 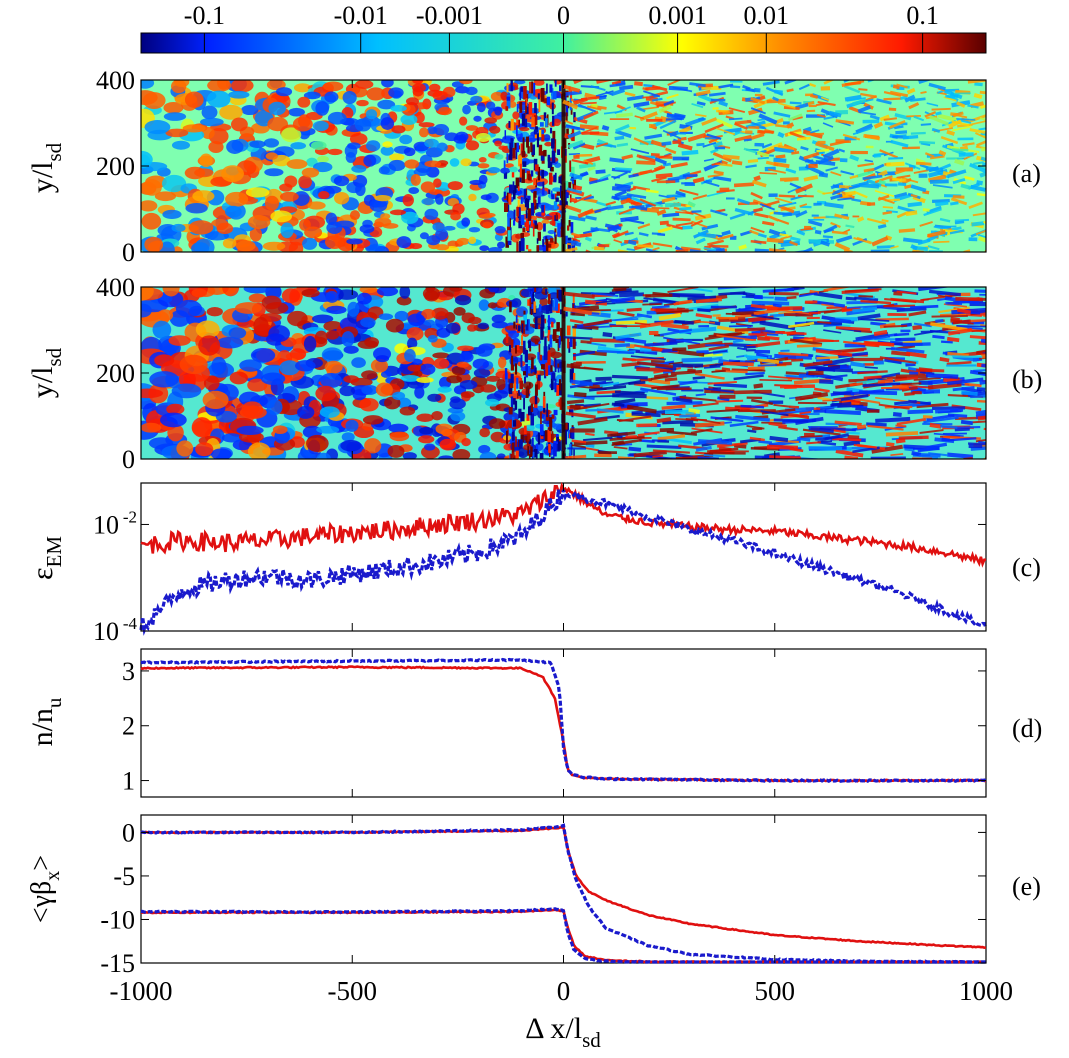 I want to click on xlabel-main: Δ x/l, so click(x=553, y=1028).